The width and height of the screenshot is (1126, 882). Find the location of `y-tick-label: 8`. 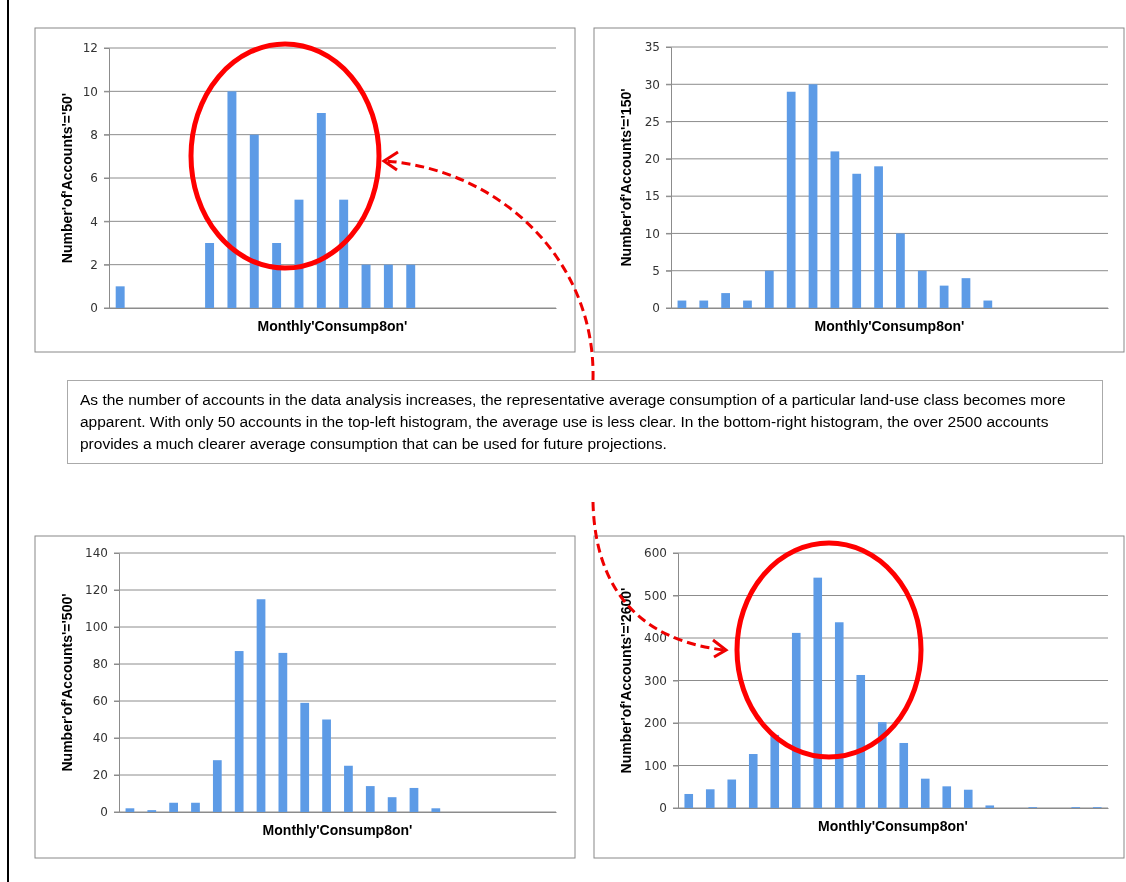

y-tick-label: 8 is located at coordinates (94, 135).